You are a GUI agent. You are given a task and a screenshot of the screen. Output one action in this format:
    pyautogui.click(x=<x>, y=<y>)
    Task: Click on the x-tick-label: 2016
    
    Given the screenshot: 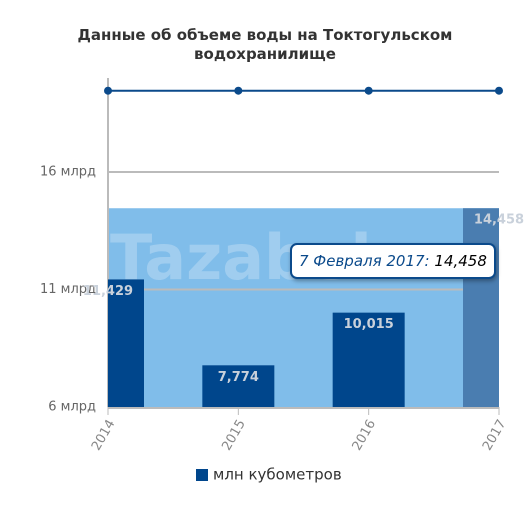 What is the action you would take?
    pyautogui.click(x=365, y=435)
    